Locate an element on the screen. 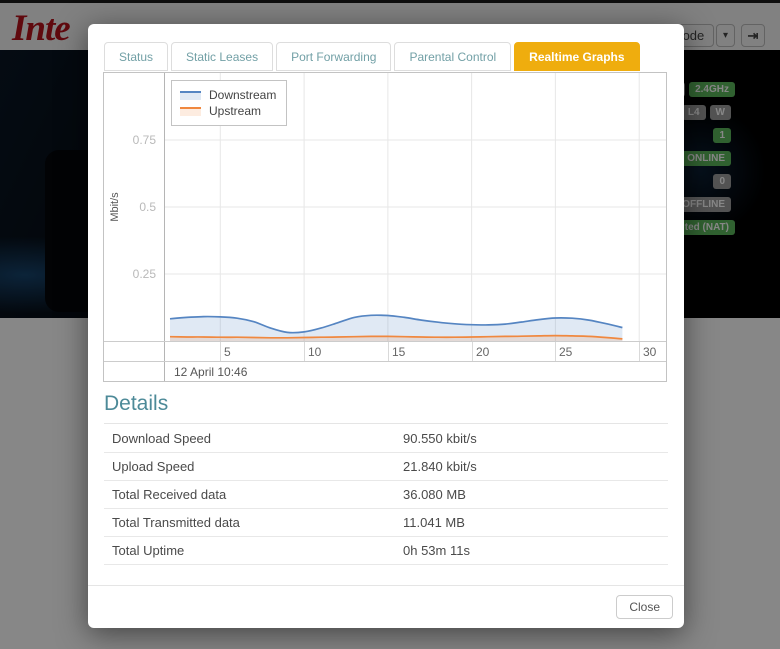 This screenshot has height=649, width=780. caret-down-icon: ▾ is located at coordinates (725, 35).